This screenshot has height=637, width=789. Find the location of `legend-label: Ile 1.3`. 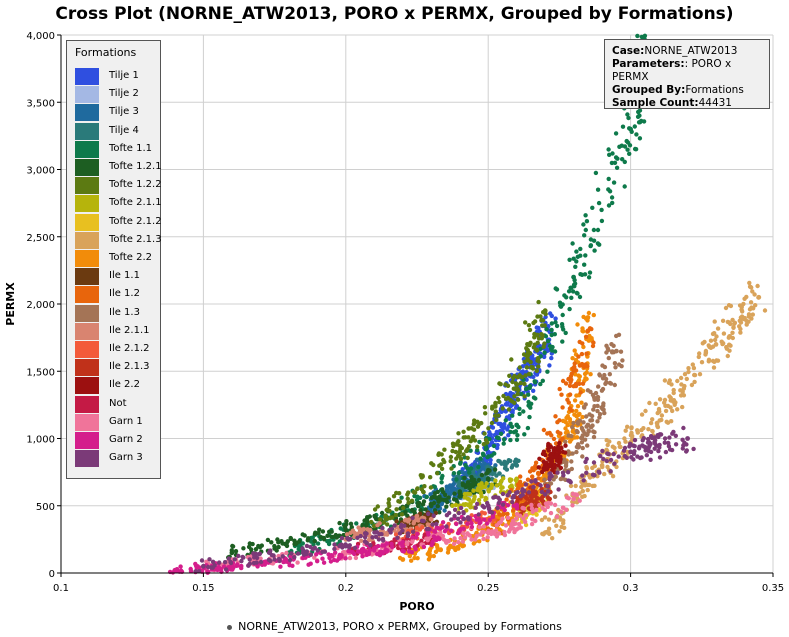

legend-label: Ile 1.3 is located at coordinates (124, 312).